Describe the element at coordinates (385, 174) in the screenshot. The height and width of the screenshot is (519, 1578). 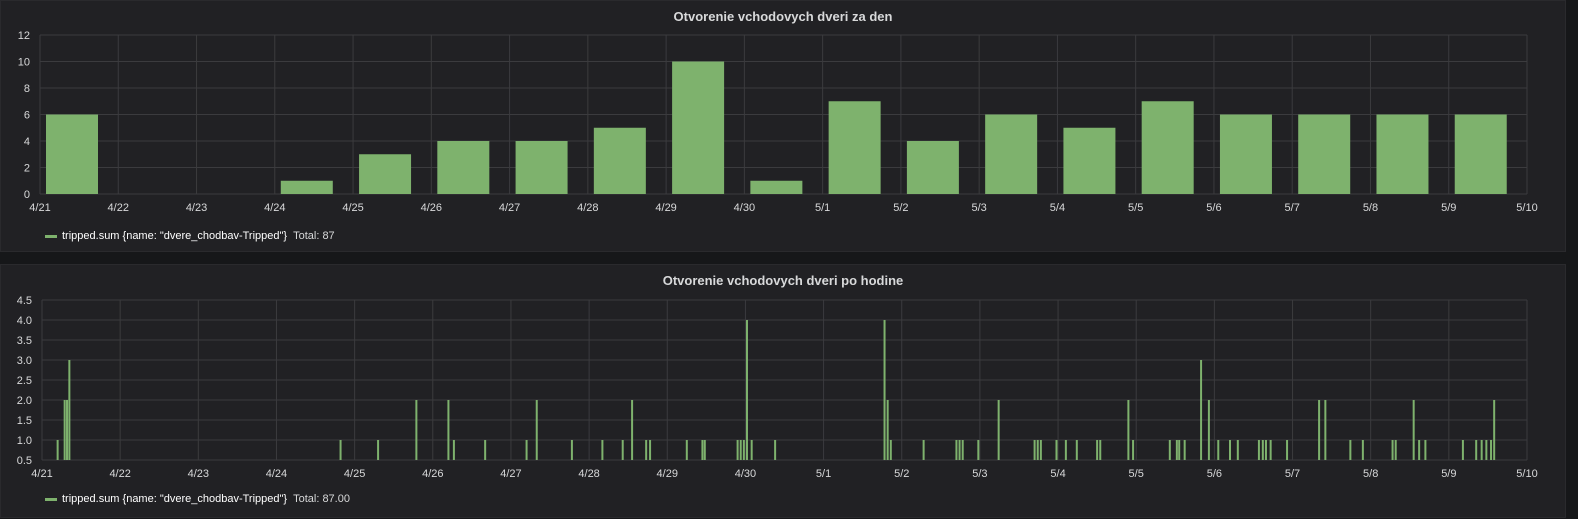
I see `bar-4/25` at that location.